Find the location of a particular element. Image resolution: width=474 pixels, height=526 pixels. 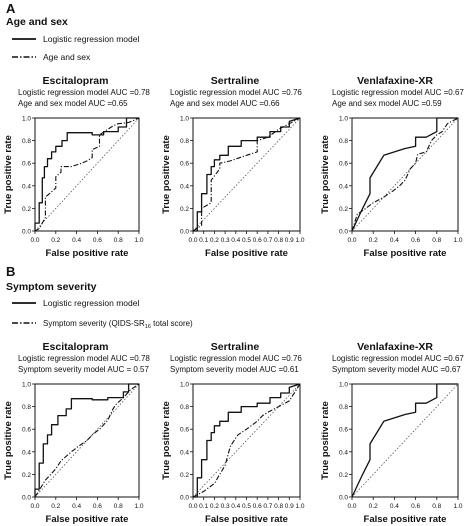

legend-b-dashdot-label-after: total score) is located at coordinates (172, 323).